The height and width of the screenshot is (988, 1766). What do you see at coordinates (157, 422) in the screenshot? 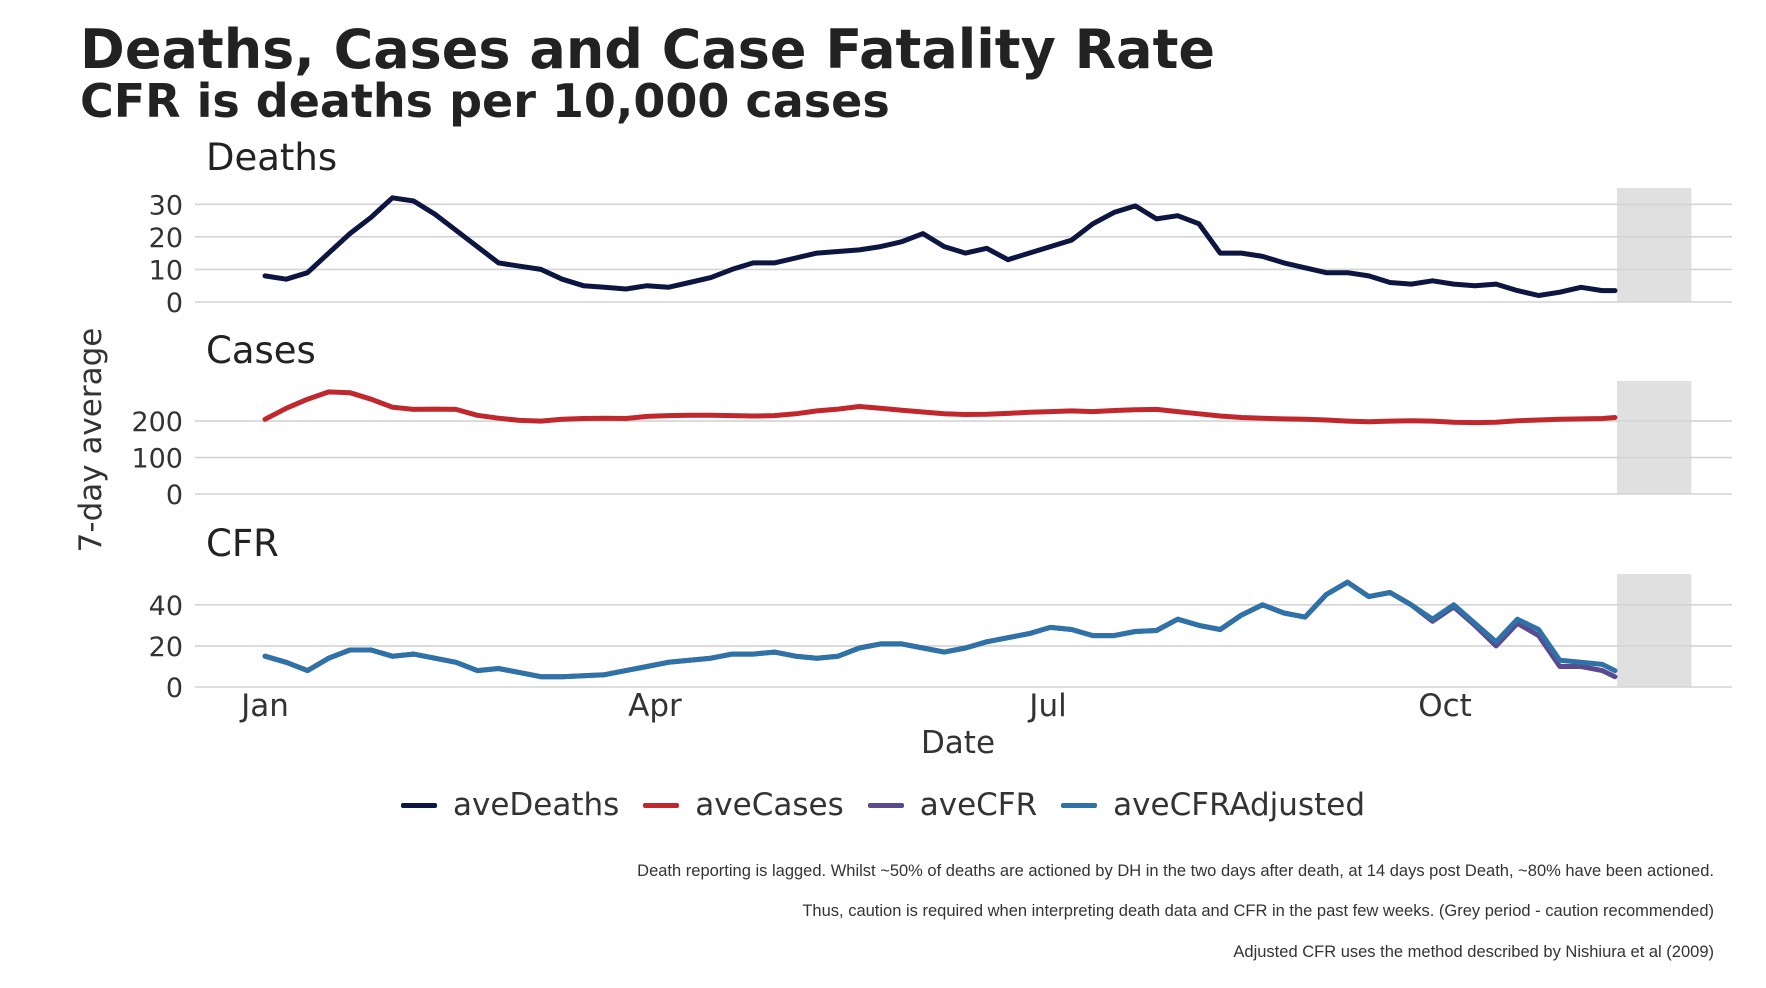
I see `y-tick-label-cases-200: 200` at bounding box center [157, 422].